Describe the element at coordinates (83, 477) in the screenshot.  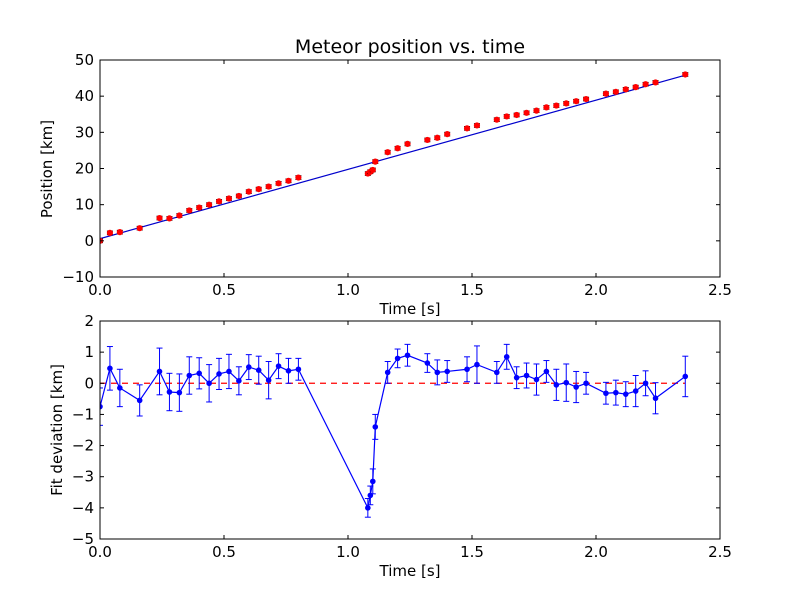
I see `deviation-y-tick-label: −3` at that location.